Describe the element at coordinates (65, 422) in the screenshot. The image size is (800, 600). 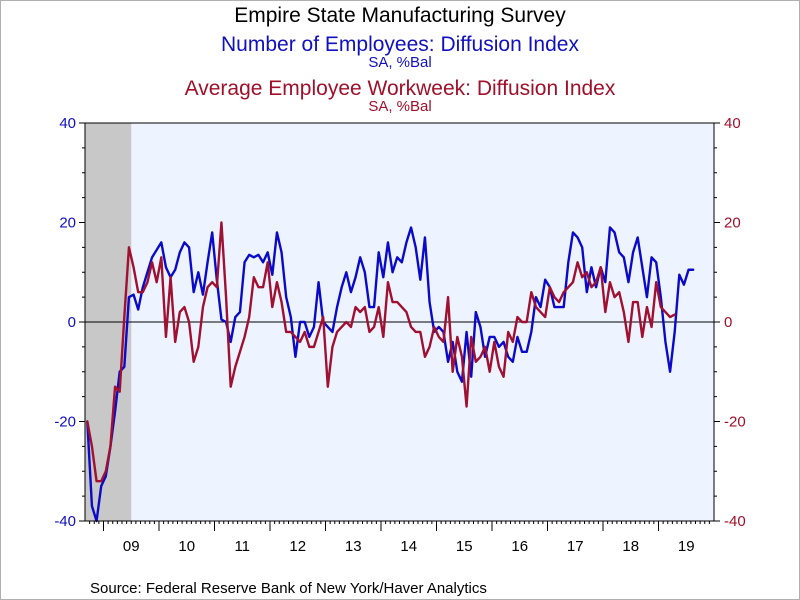
I see `y-tick-left-label: -20` at that location.